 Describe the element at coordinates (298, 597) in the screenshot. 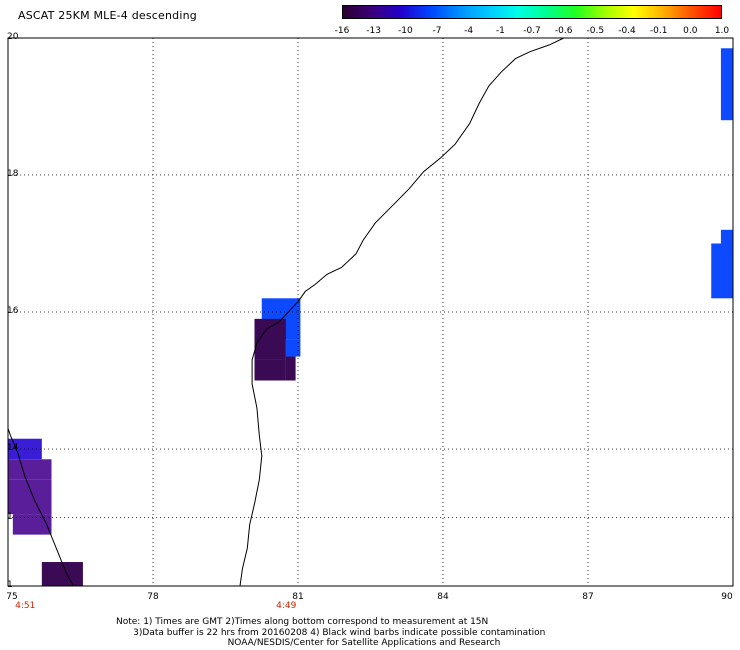

I see `x-tick-label: 81` at that location.